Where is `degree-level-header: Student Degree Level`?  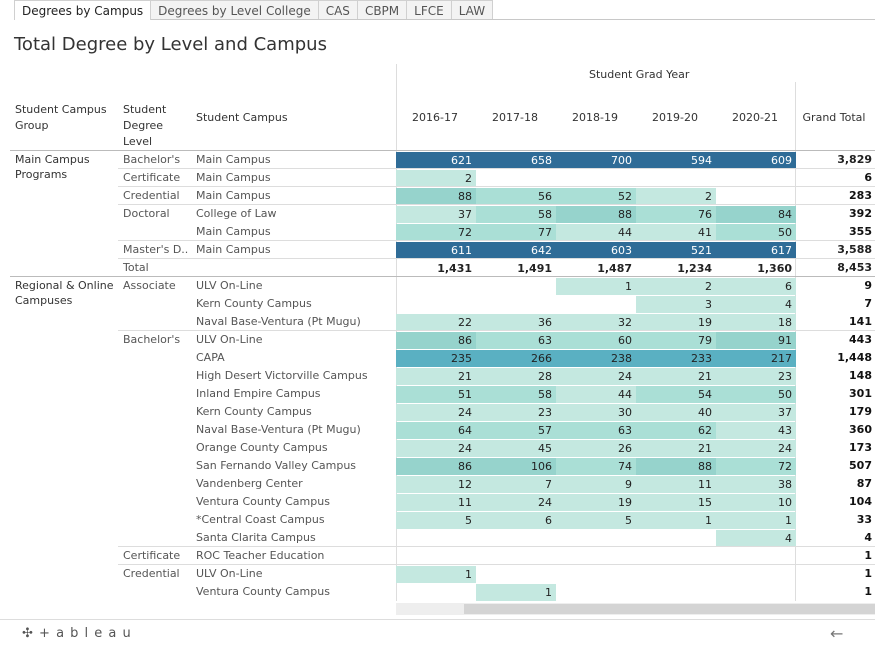 degree-level-header: Student Degree Level is located at coordinates (145, 125).